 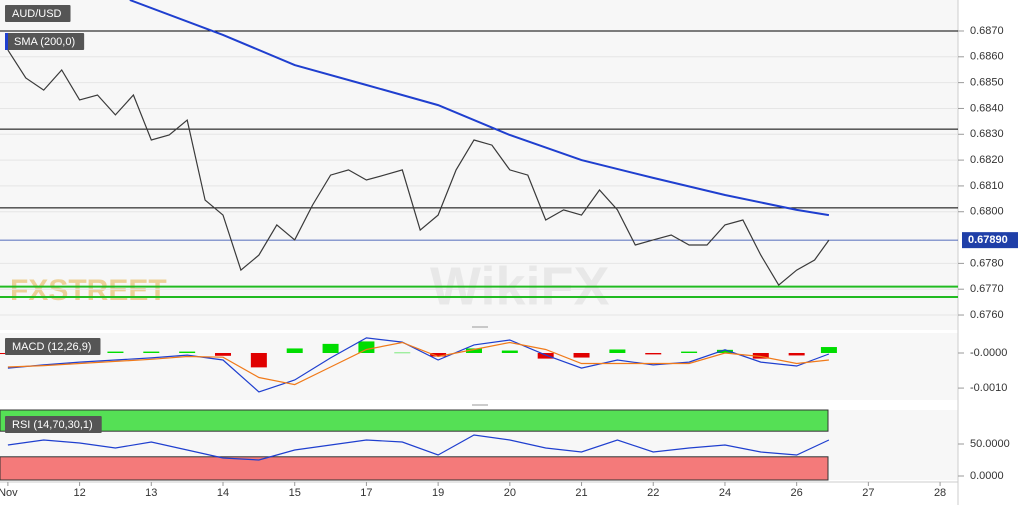 I want to click on x-tick-label: 14, so click(x=223, y=493).